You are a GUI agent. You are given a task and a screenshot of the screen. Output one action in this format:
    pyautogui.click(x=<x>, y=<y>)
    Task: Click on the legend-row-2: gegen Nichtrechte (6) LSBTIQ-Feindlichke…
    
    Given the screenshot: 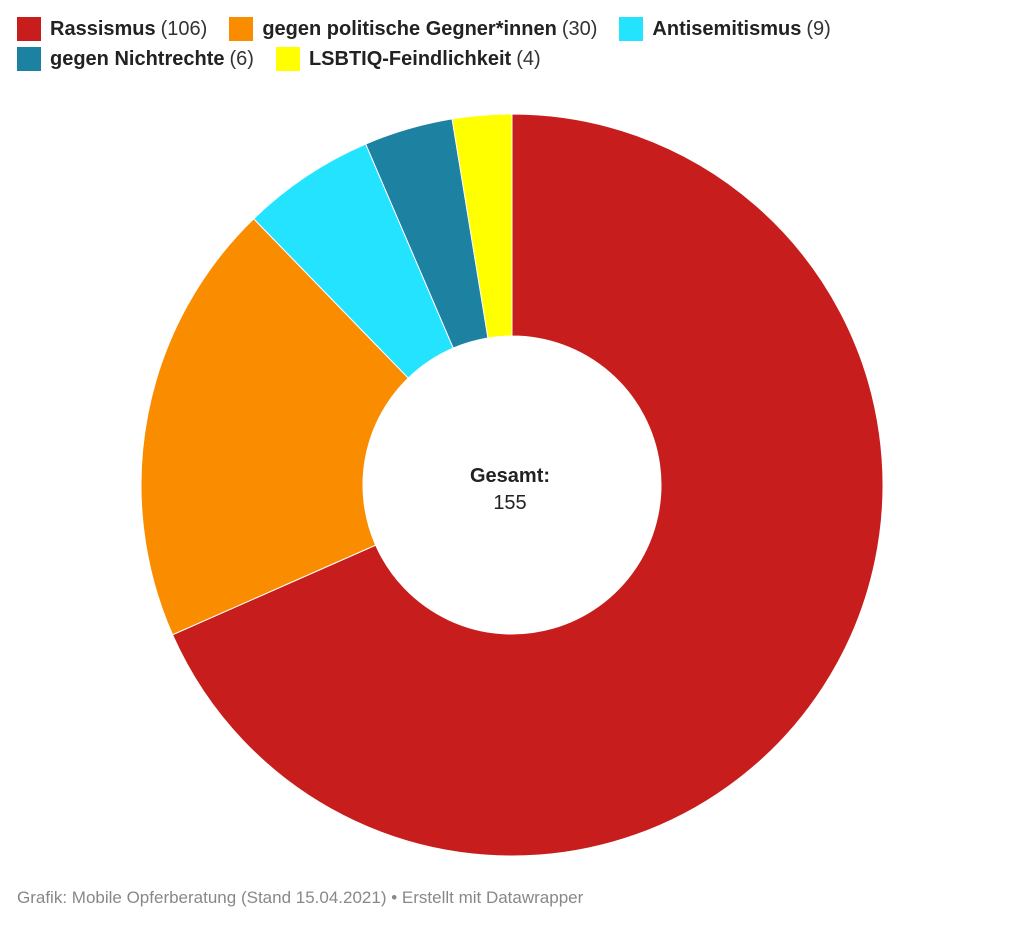 What is the action you would take?
    pyautogui.click(x=512, y=59)
    